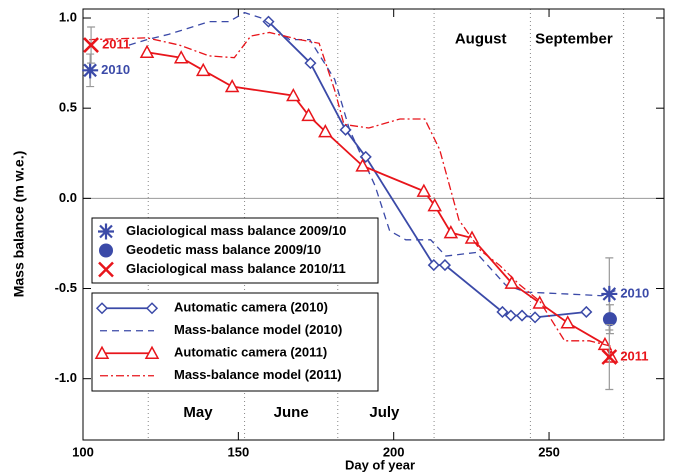 Image resolution: width=673 pixels, height=475 pixels. I want to click on month-label: September, so click(574, 39).